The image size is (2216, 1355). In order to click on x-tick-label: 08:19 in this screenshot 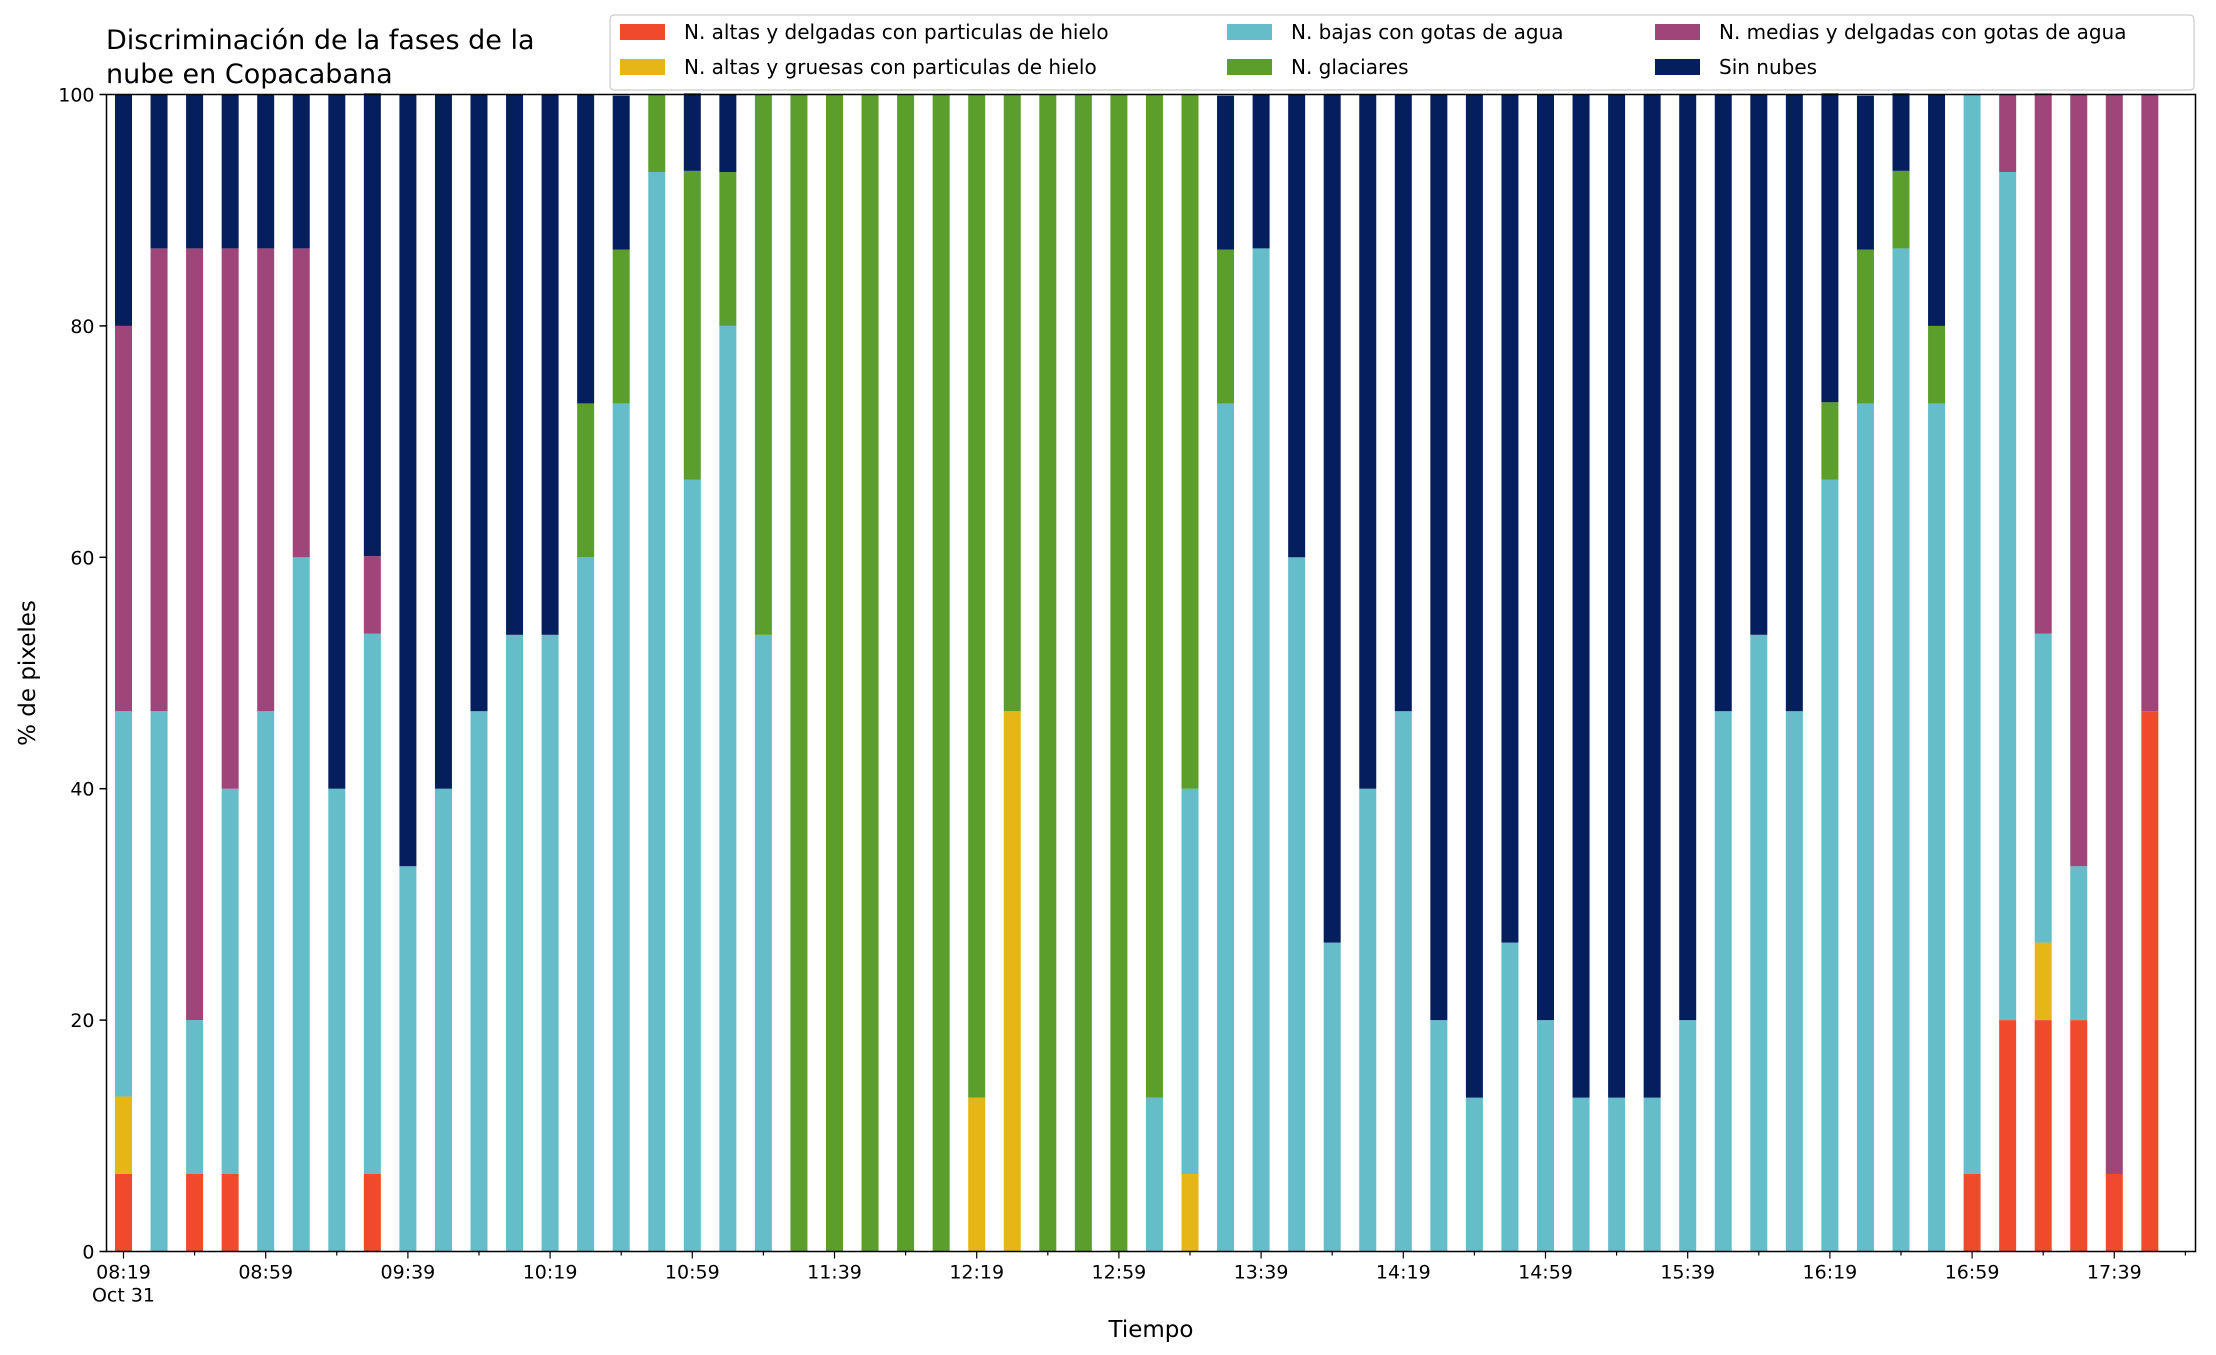, I will do `click(123, 1273)`.